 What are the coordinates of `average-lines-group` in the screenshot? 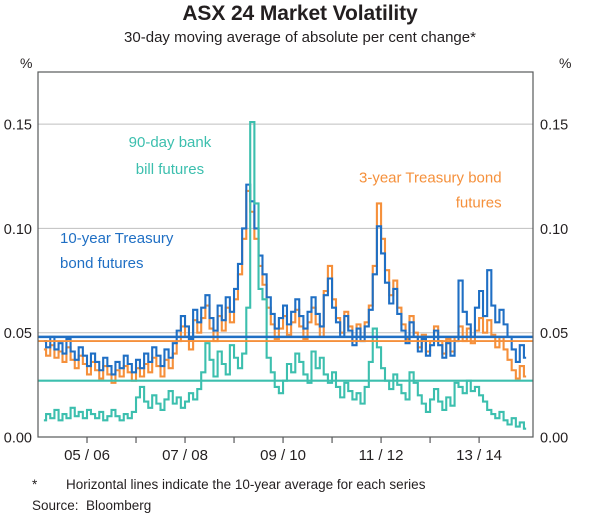 It's located at (285, 358).